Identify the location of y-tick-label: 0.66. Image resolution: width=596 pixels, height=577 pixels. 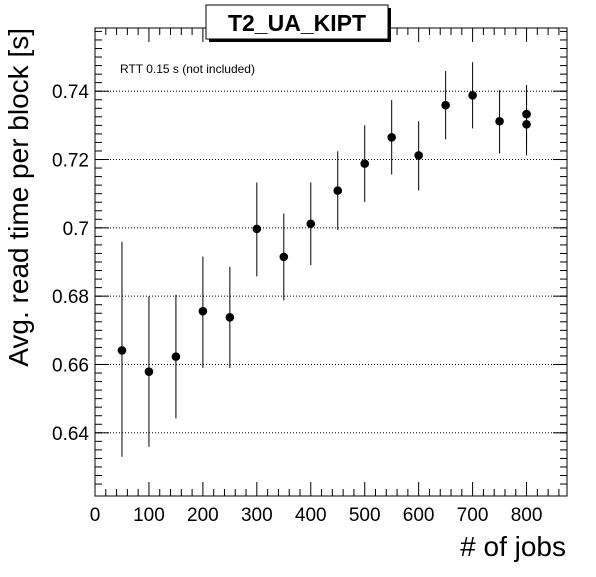
(70, 365).